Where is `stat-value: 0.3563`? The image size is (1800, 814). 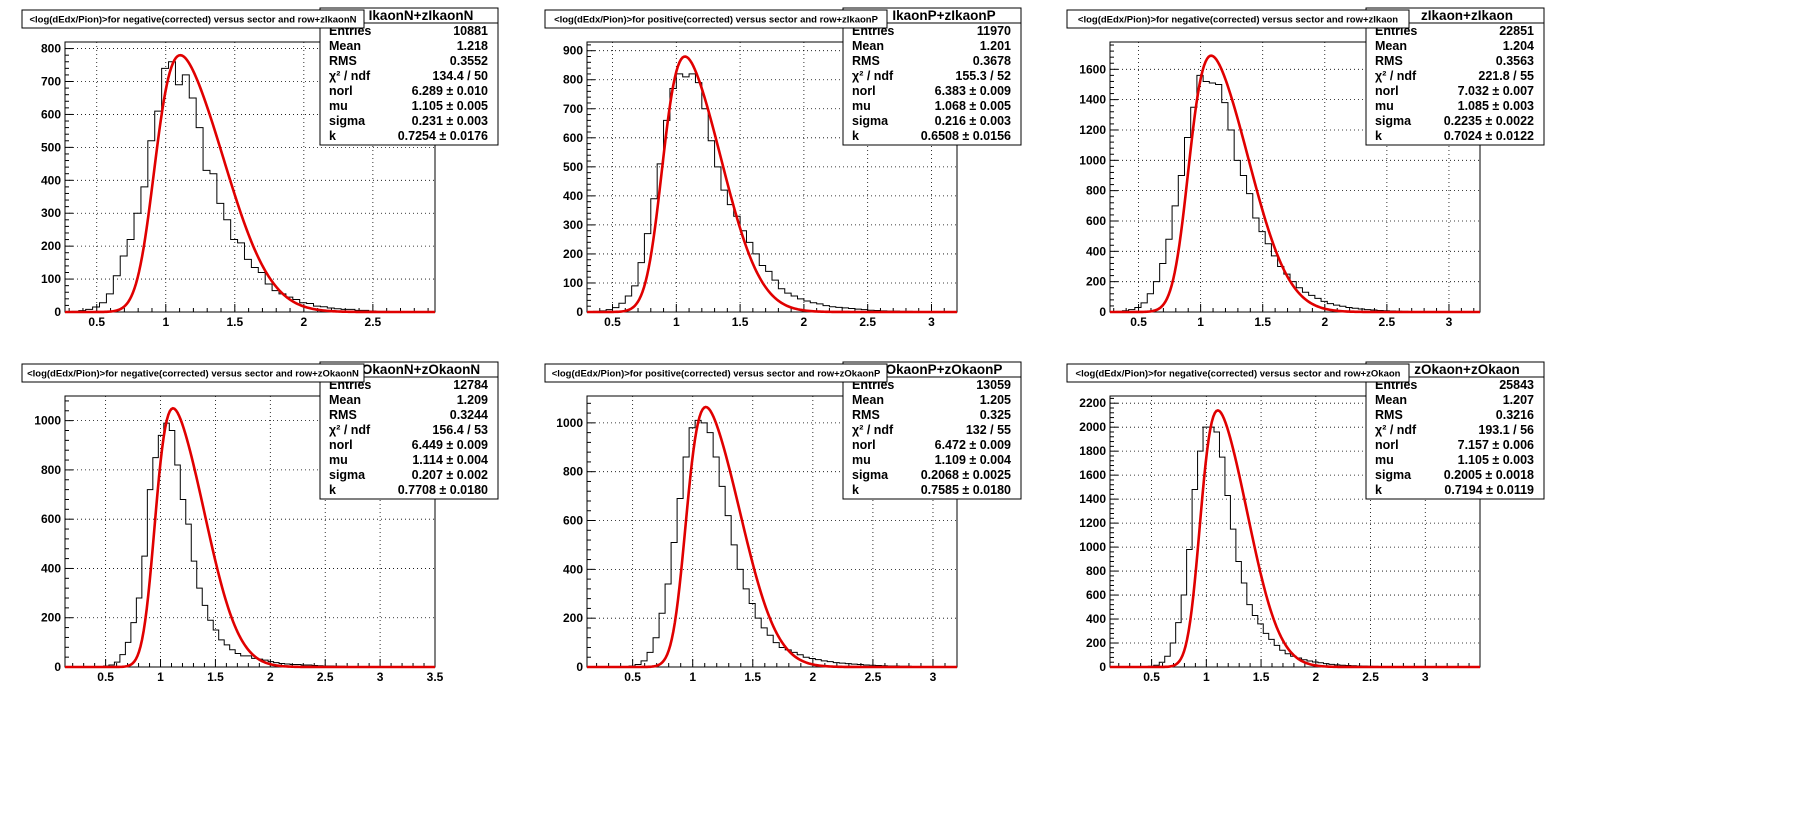 stat-value: 0.3563 is located at coordinates (1515, 61).